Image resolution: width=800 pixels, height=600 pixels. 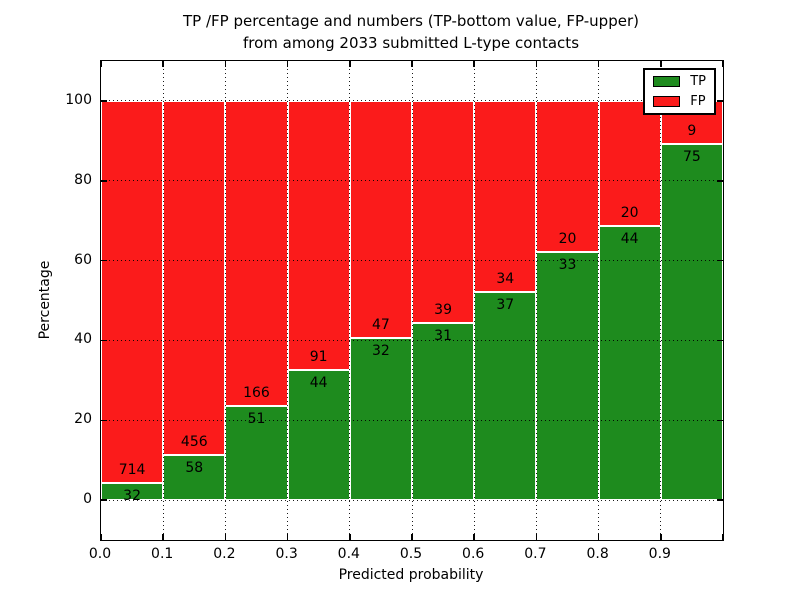 What do you see at coordinates (194, 468) in the screenshot?
I see `bar-count-label-tp: 58` at bounding box center [194, 468].